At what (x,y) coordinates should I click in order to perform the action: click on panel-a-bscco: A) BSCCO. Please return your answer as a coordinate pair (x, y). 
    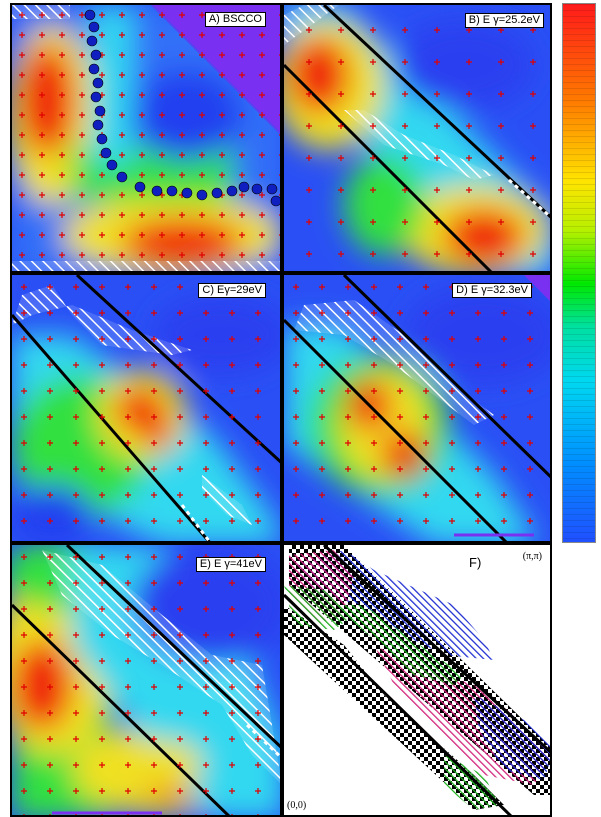
    Looking at the image, I should click on (146, 138).